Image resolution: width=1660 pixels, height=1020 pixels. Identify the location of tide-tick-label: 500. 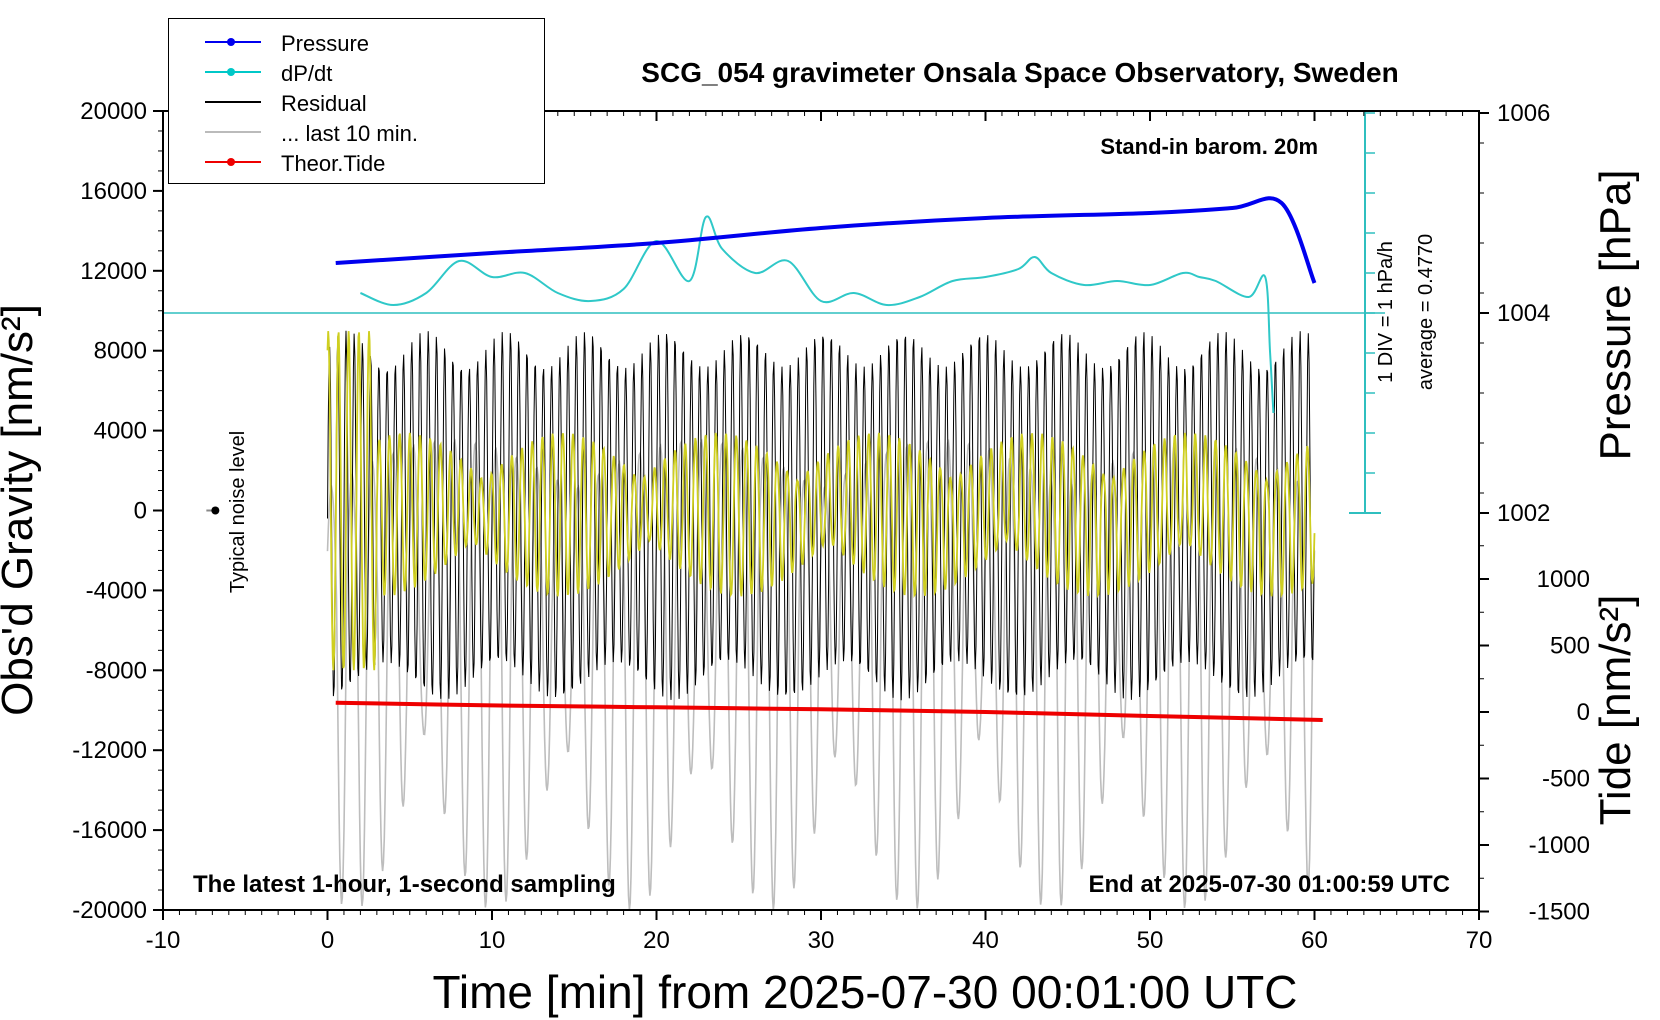
(1570, 646).